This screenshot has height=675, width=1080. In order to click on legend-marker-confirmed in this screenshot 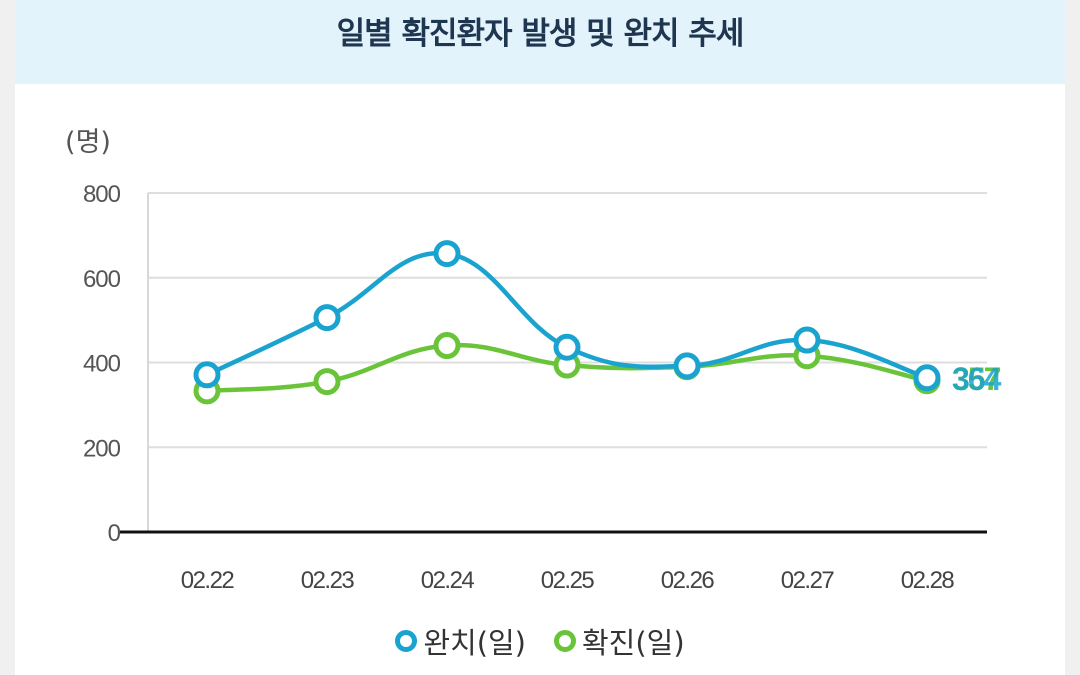, I will do `click(565, 641)`.